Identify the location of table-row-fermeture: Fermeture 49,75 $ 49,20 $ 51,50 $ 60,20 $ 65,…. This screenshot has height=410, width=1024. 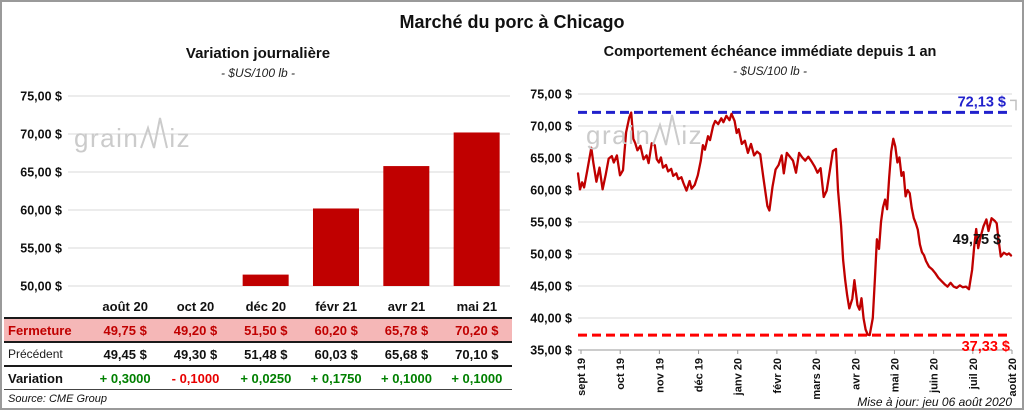
(258, 331).